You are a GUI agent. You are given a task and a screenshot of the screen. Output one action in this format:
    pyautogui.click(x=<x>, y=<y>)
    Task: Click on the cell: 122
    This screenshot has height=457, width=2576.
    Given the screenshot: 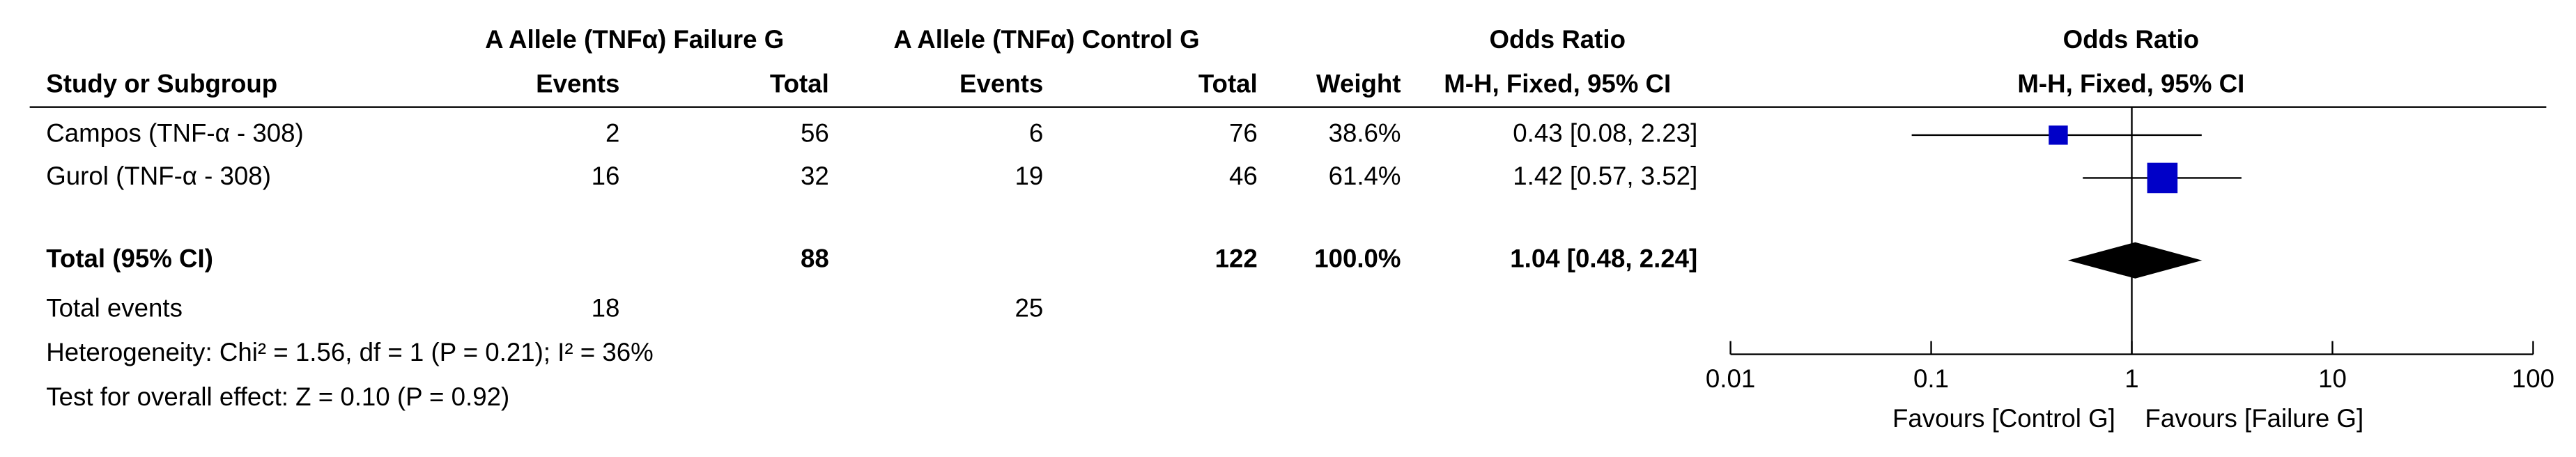 What is the action you would take?
    pyautogui.click(x=1236, y=258)
    